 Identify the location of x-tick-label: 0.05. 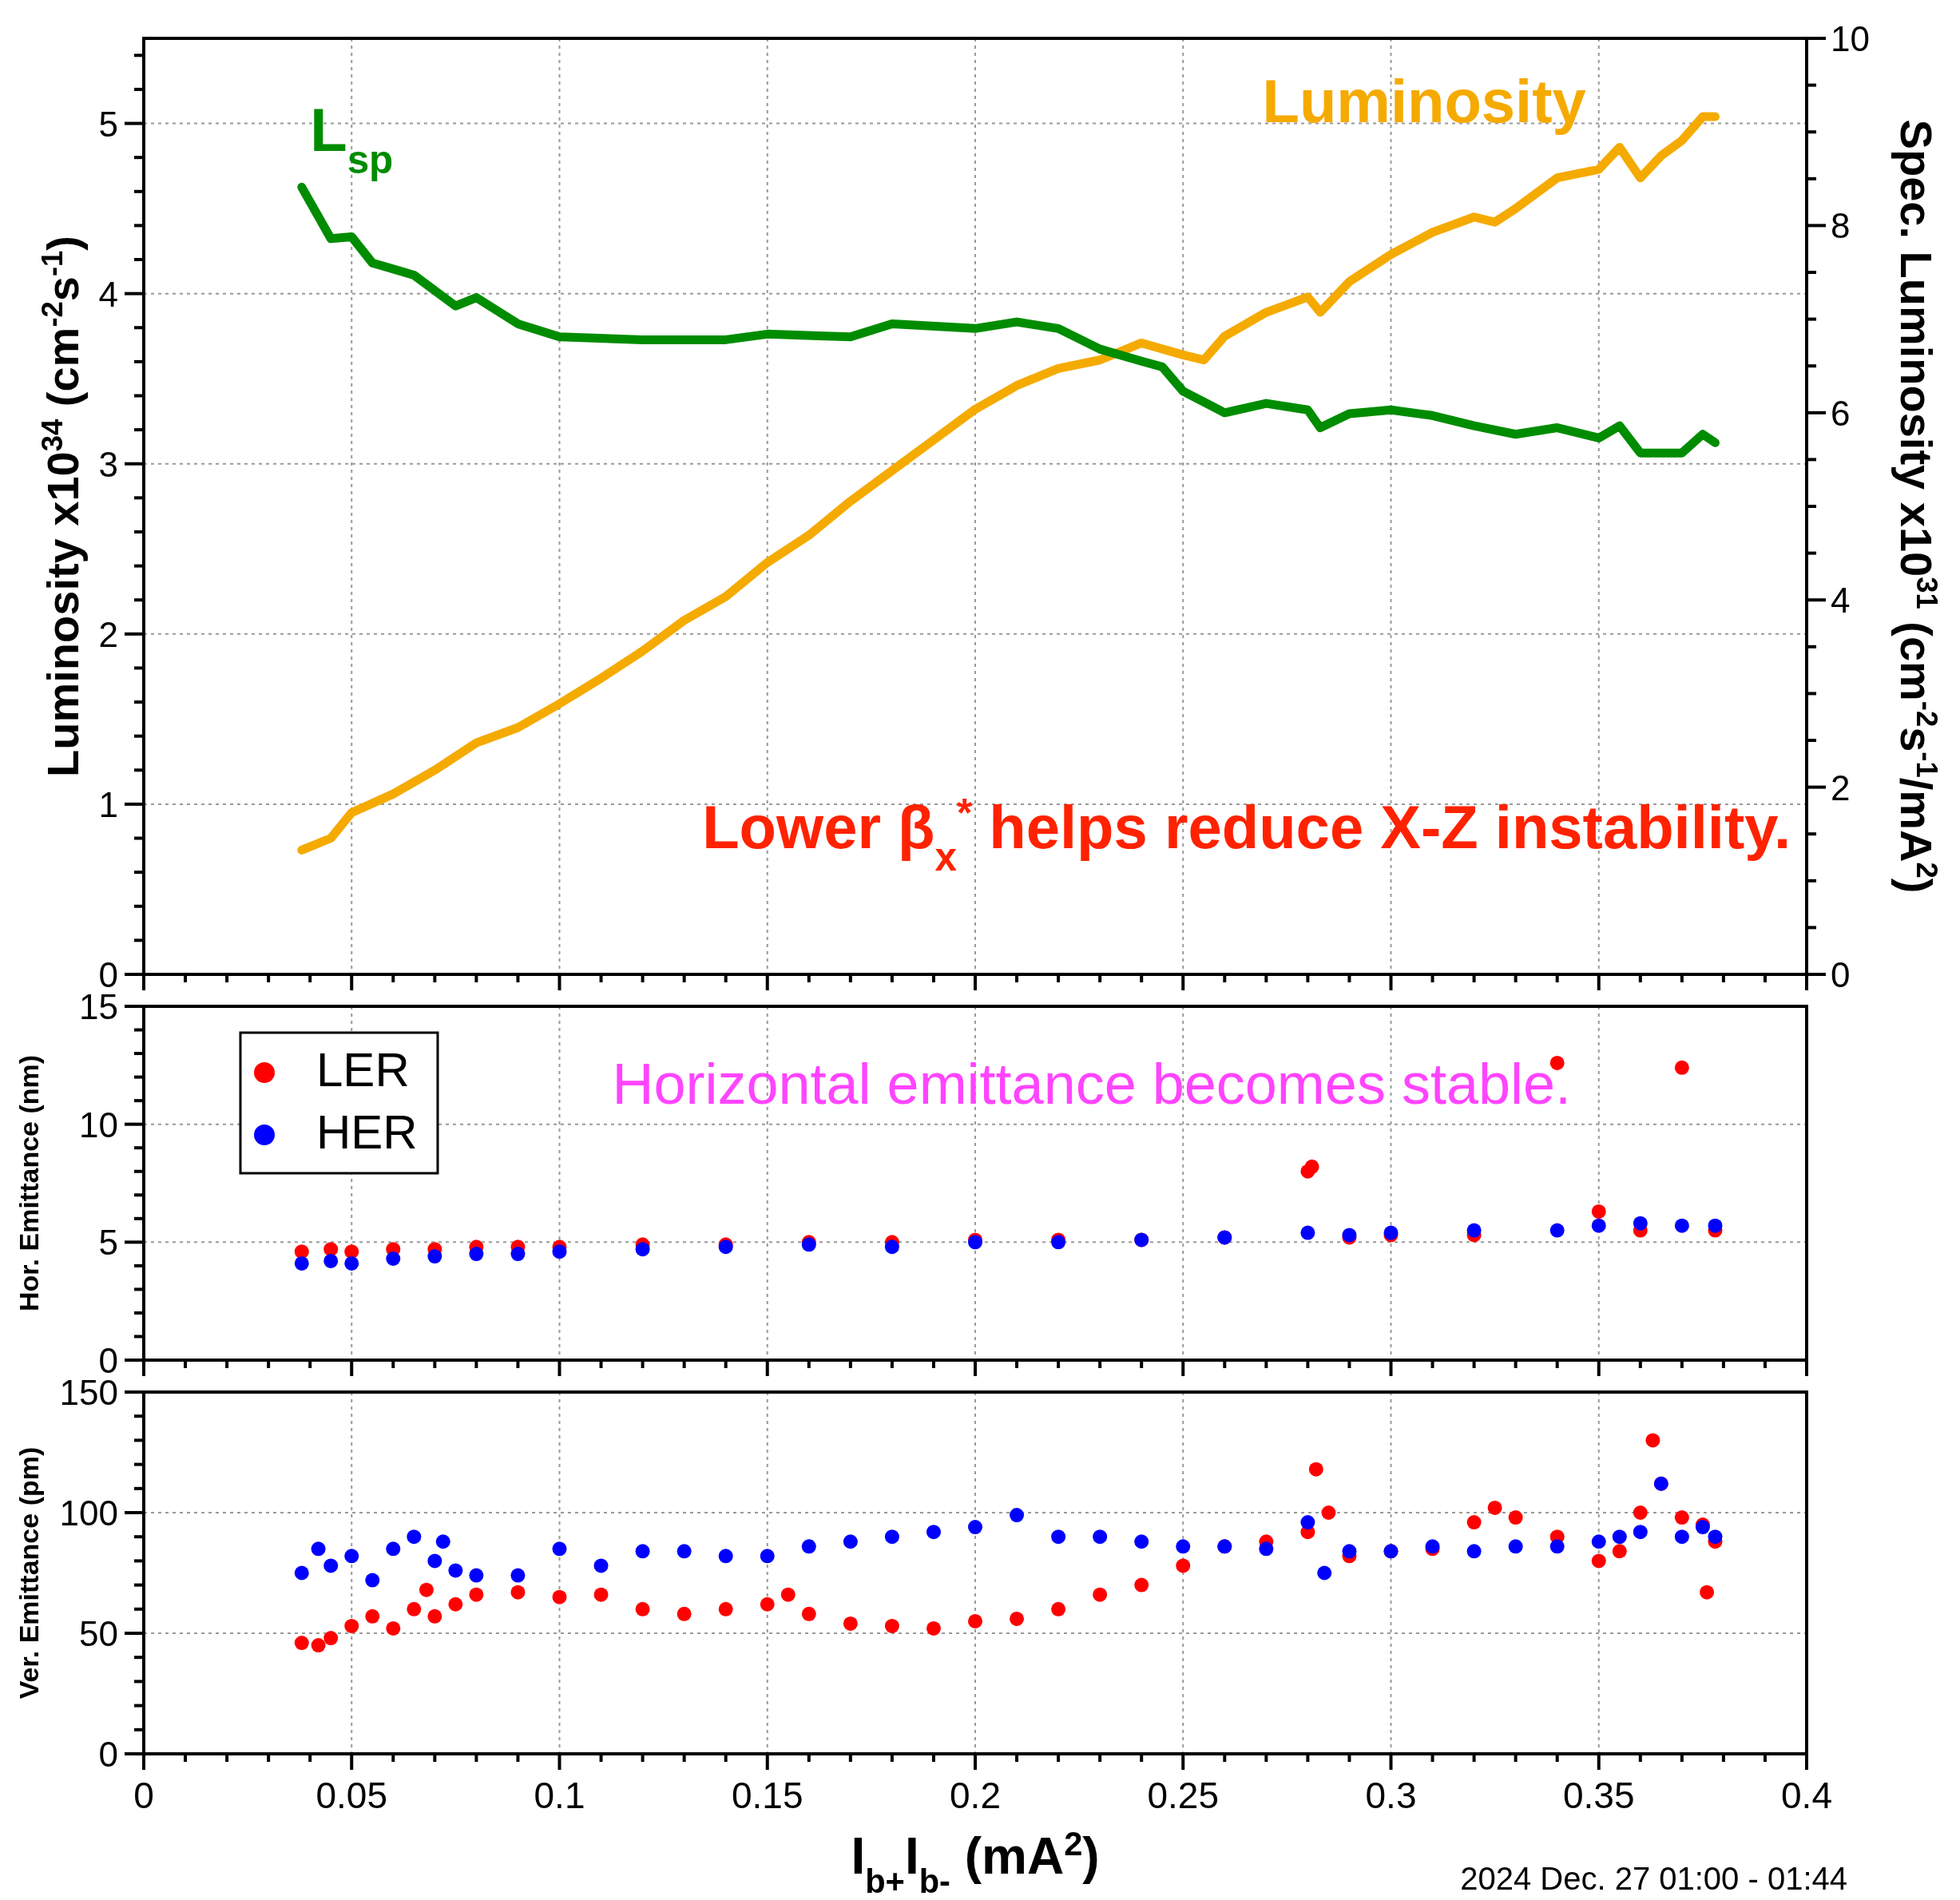
(351, 1795).